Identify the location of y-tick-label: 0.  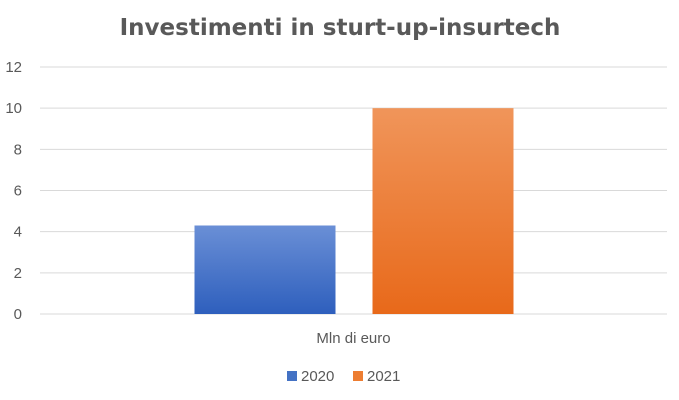
(18, 314).